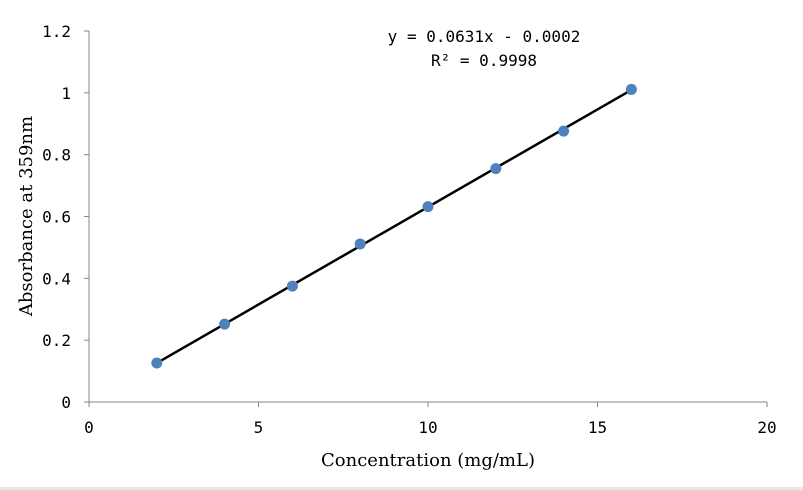  What do you see at coordinates (56, 155) in the screenshot?
I see `y-tick-label: 0.8` at bounding box center [56, 155].